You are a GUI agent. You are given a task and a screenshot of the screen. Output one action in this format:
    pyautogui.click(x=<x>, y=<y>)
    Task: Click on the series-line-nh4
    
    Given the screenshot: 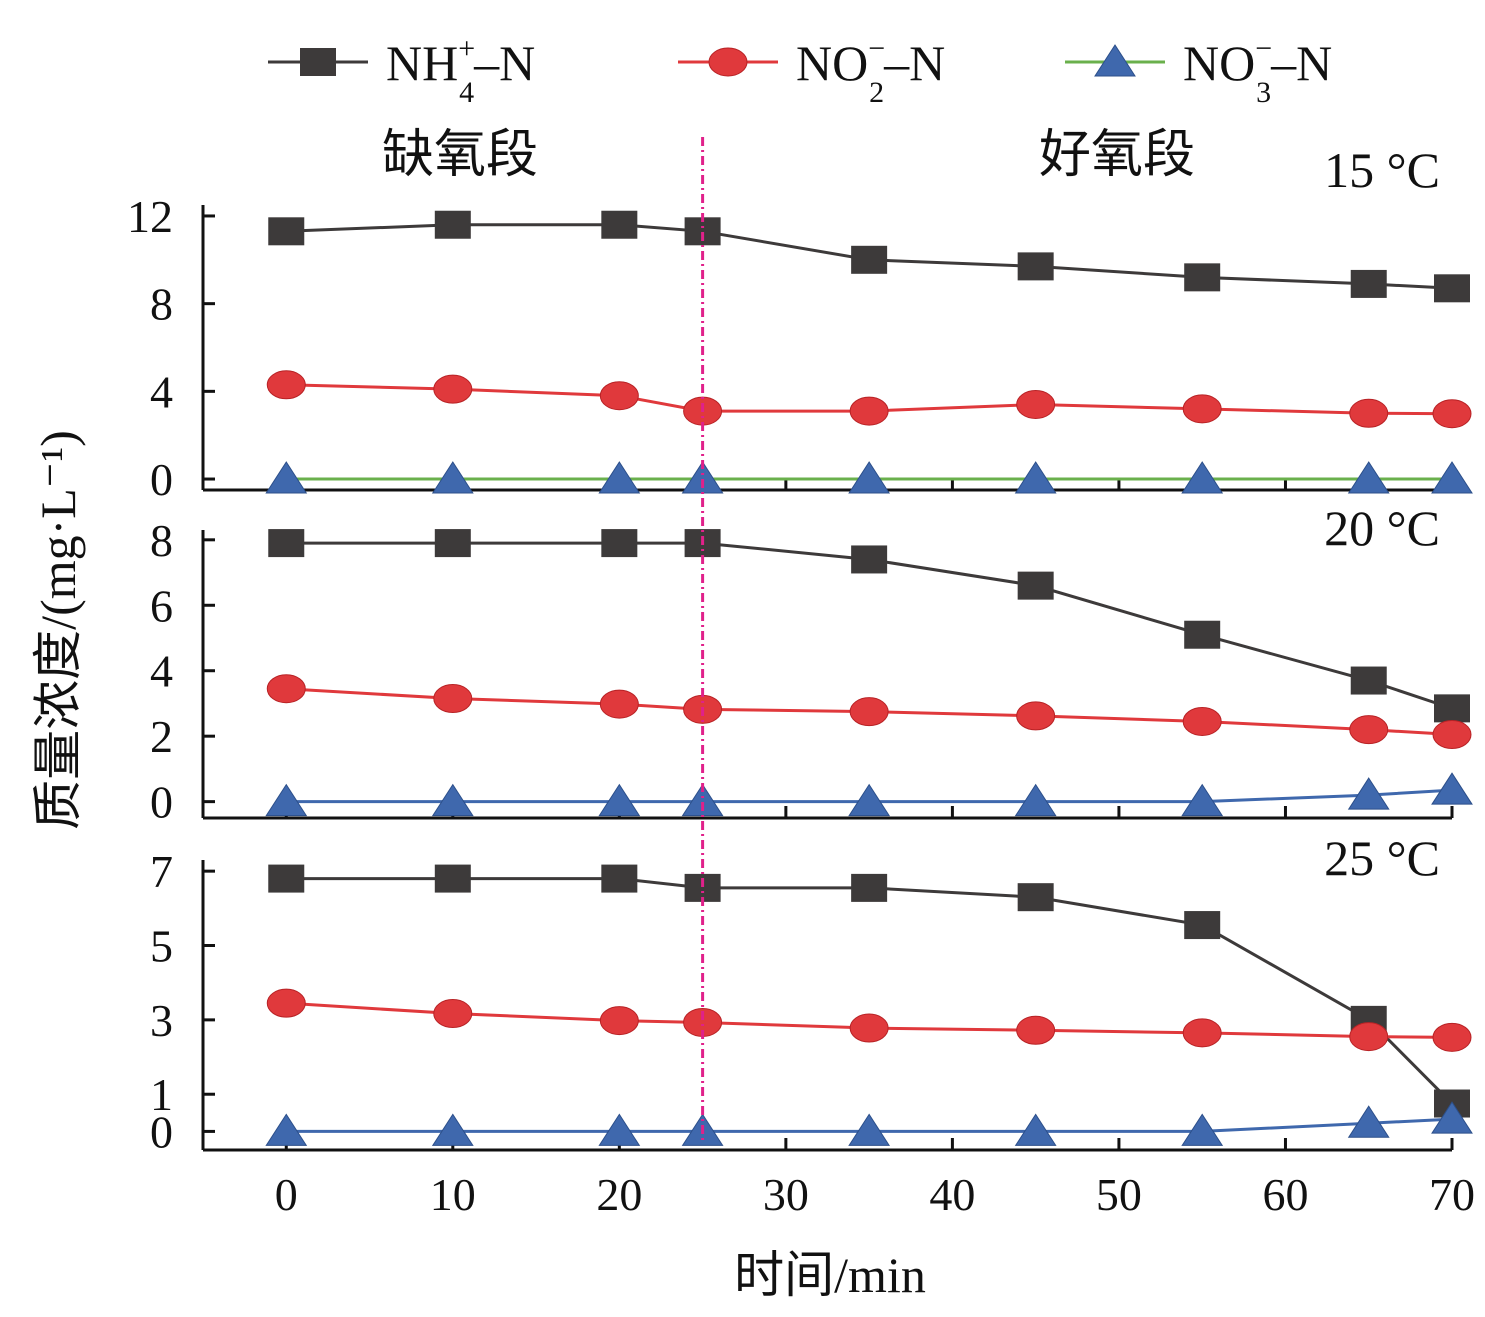 What is the action you would take?
    pyautogui.click(x=870, y=991)
    